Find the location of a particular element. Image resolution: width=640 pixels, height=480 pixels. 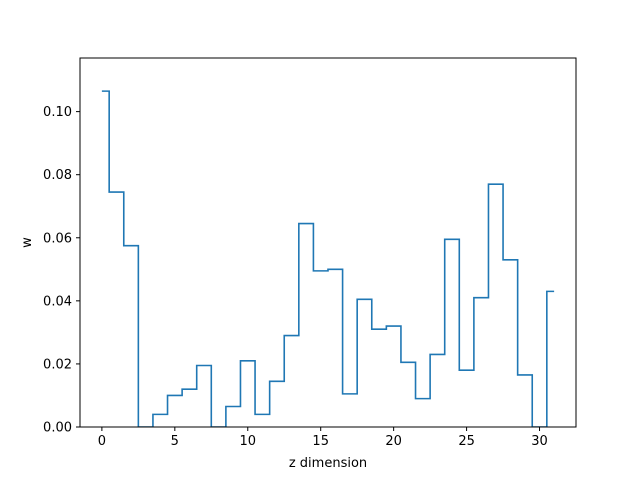

x-tick-label: 0 is located at coordinates (102, 441).